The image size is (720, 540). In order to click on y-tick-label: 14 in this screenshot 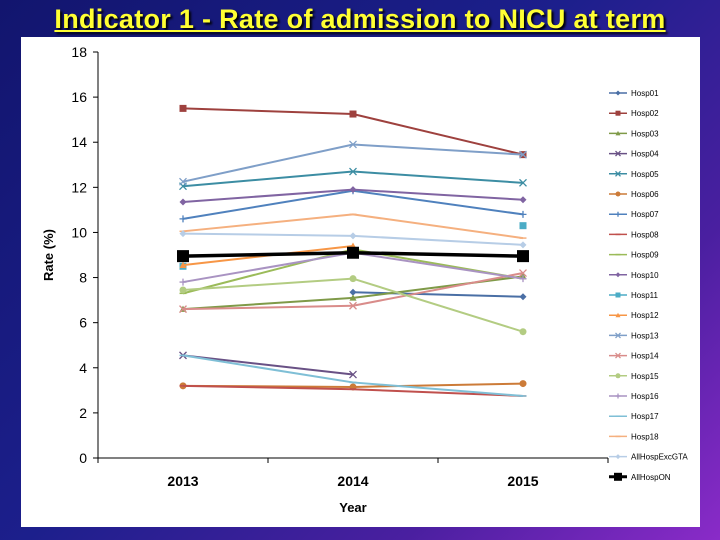, I will do `click(79, 142)`.